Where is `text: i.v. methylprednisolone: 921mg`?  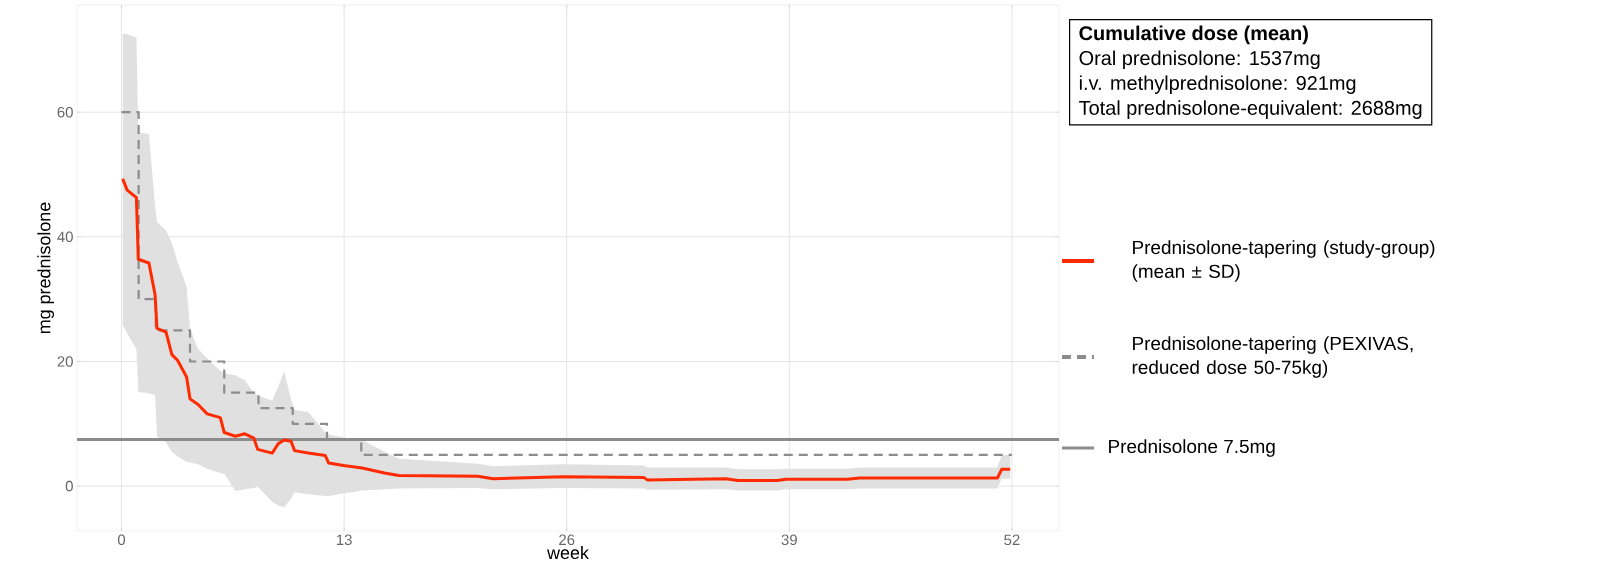
text: i.v. methylprednisolone: 921mg is located at coordinates (1217, 84).